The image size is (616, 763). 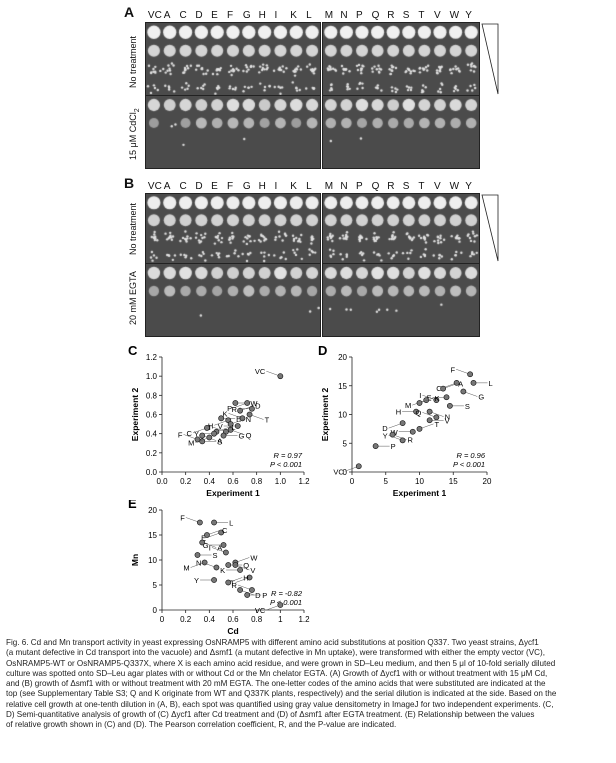 What do you see at coordinates (419, 481) in the screenshot?
I see `x-tick-label: 10` at bounding box center [419, 481].